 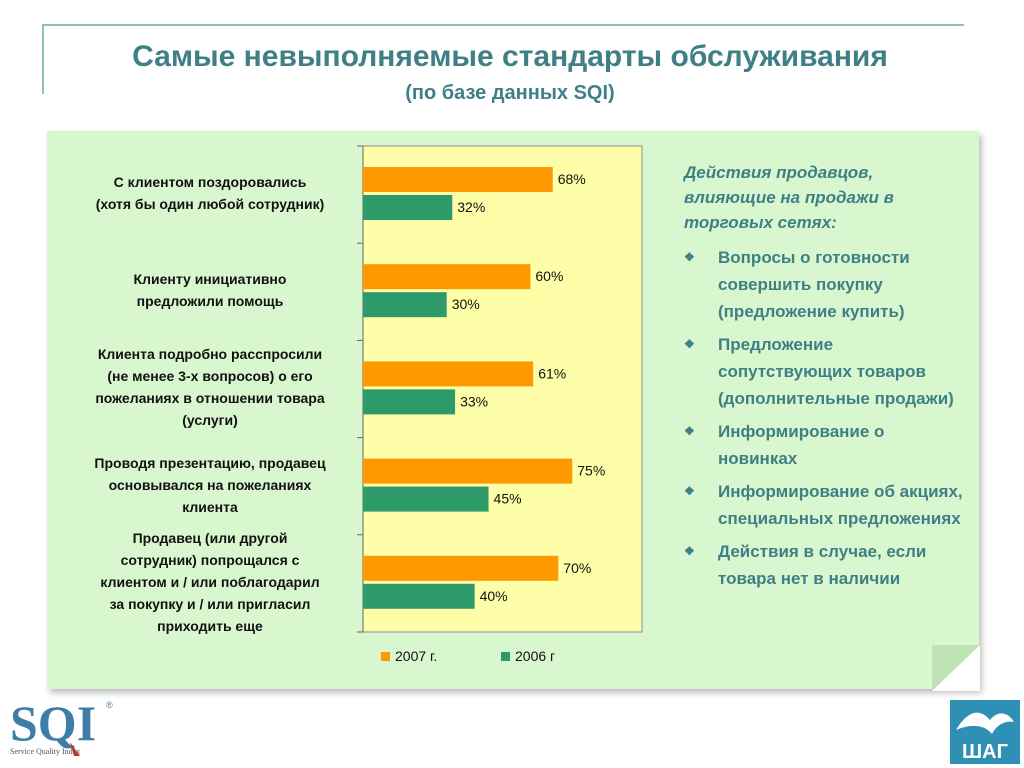 I want to click on legend-label-2006: 2006 г, so click(x=535, y=656).